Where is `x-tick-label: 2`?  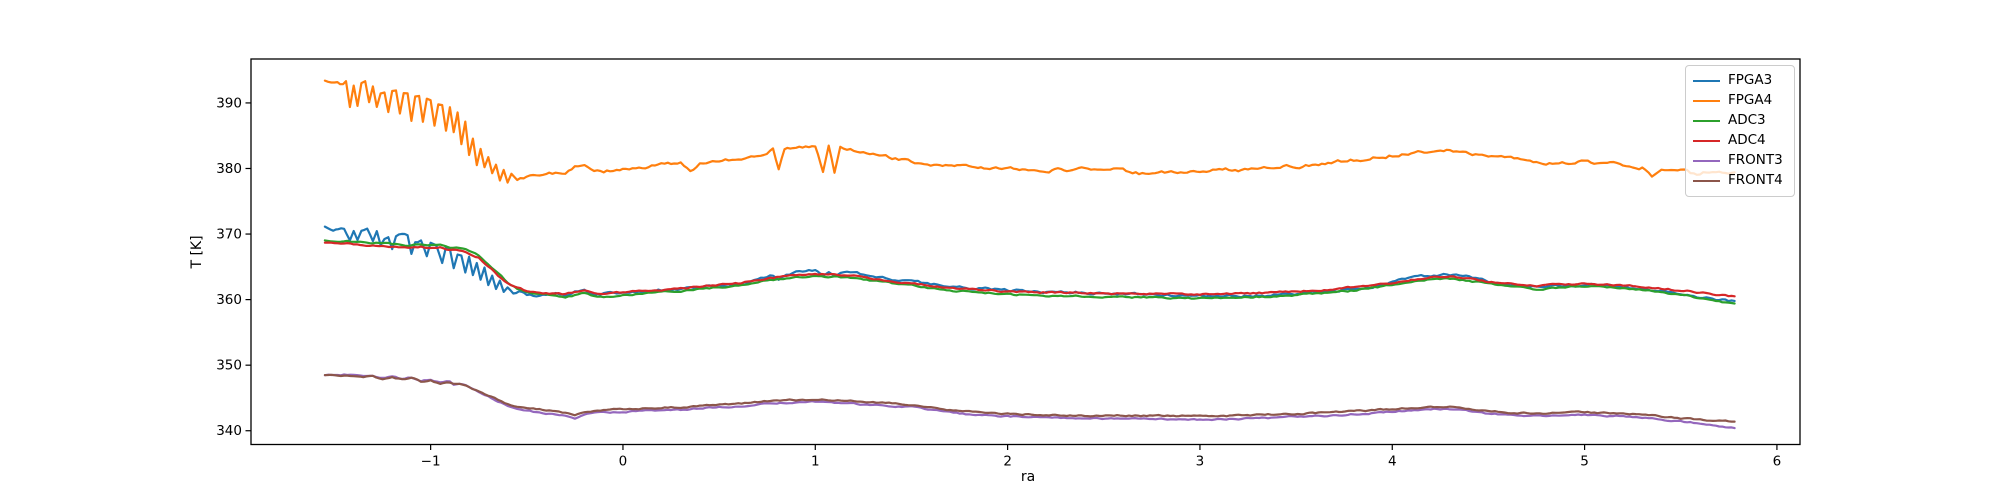 x-tick-label: 2 is located at coordinates (1007, 462).